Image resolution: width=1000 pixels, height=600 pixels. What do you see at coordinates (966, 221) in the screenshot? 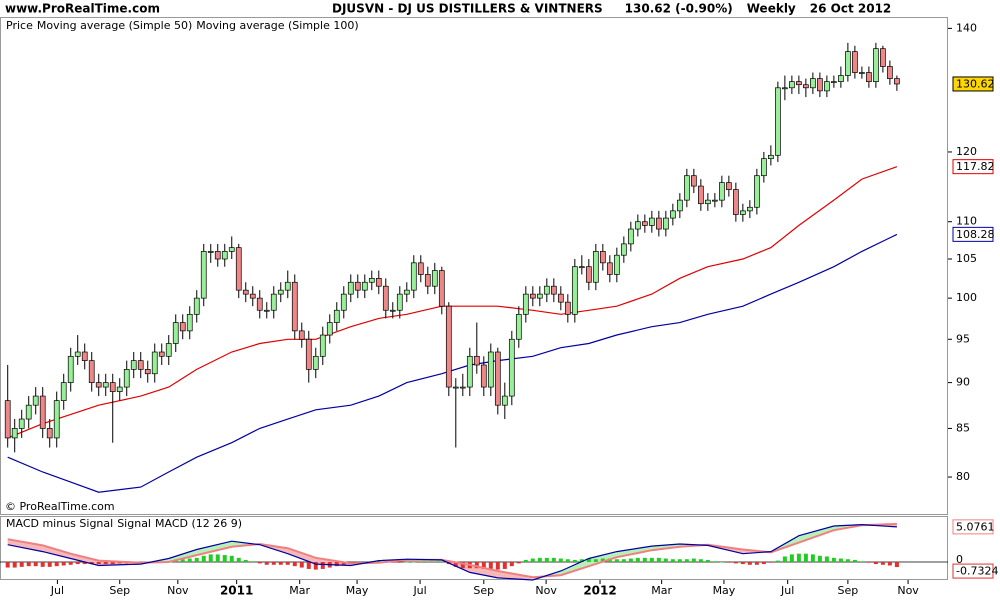
I see `y-tick-label: 110` at bounding box center [966, 221].